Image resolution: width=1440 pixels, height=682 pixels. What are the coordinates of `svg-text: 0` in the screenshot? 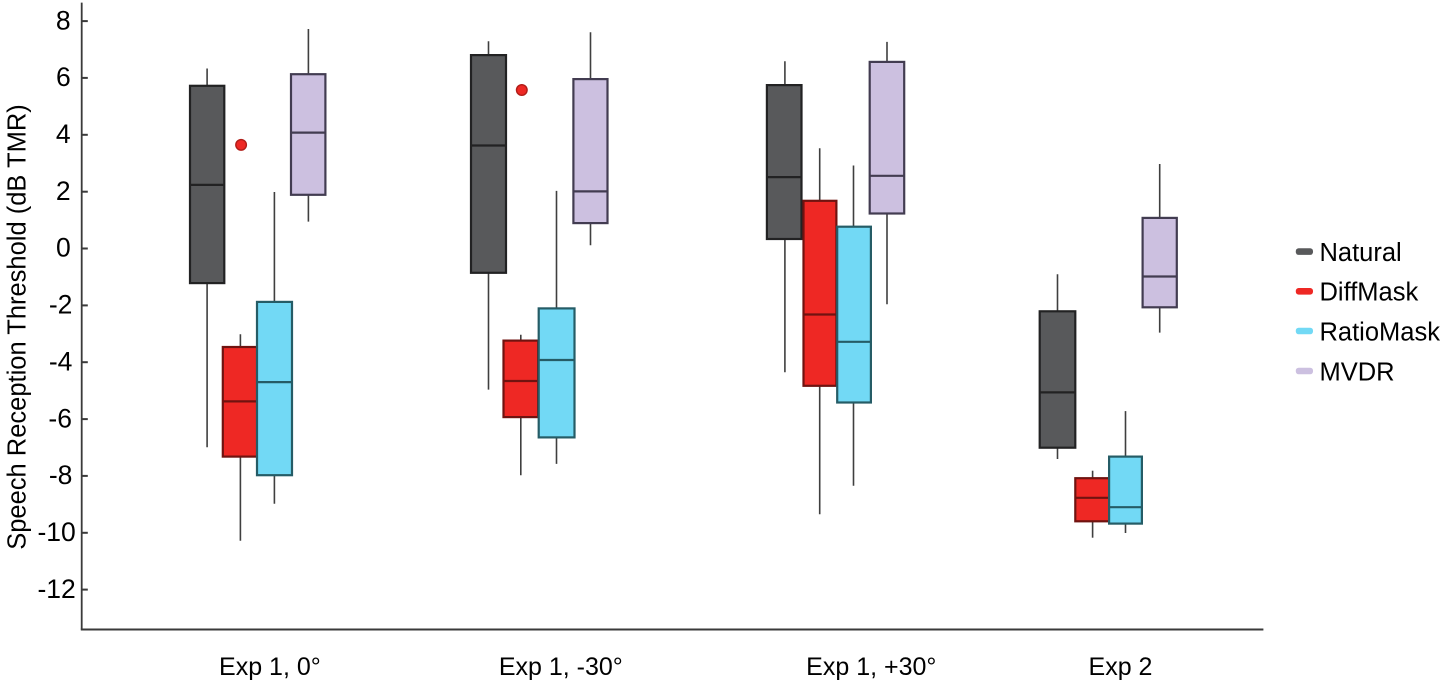 It's located at (63, 248).